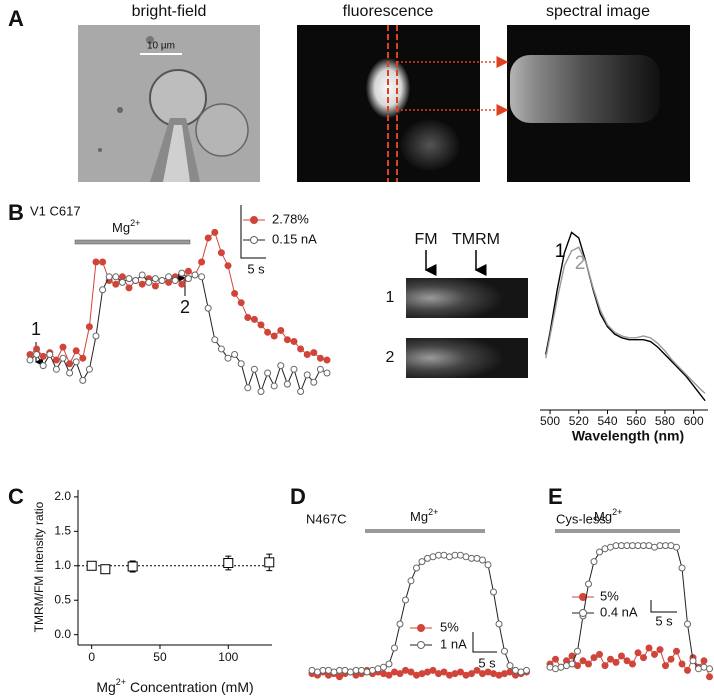 The image size is (714, 697). What do you see at coordinates (185, 307) in the screenshot?
I see `time-marker: 2` at bounding box center [185, 307].